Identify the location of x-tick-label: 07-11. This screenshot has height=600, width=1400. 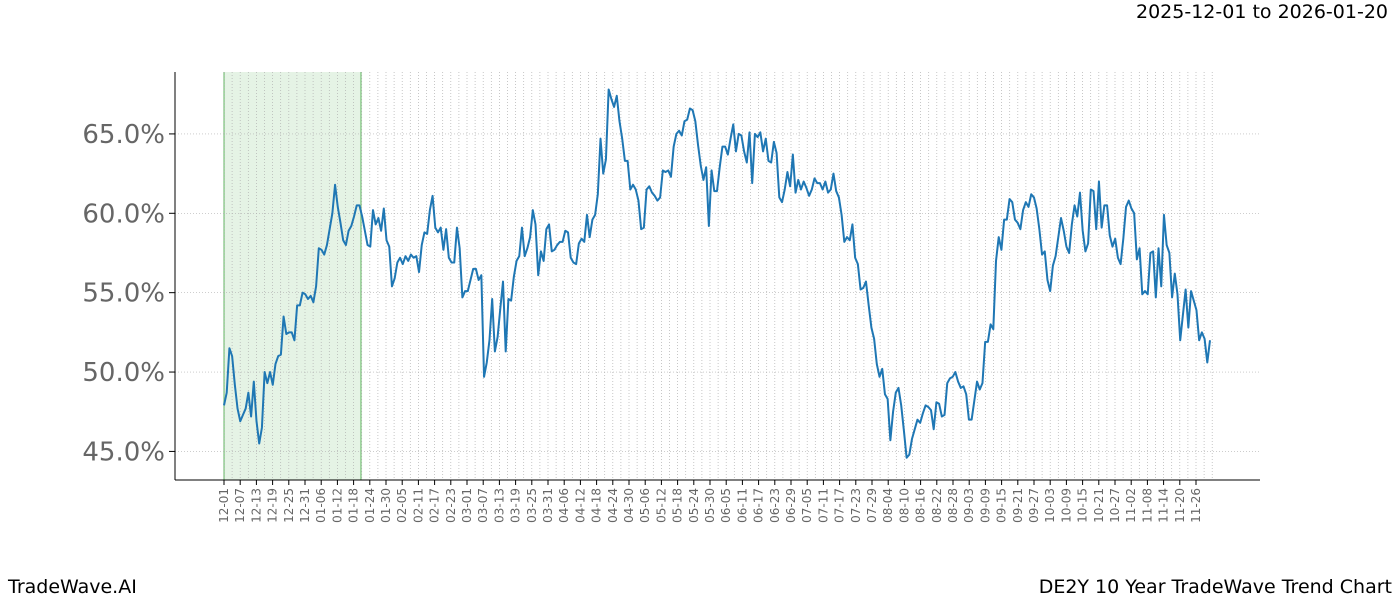
(823, 505).